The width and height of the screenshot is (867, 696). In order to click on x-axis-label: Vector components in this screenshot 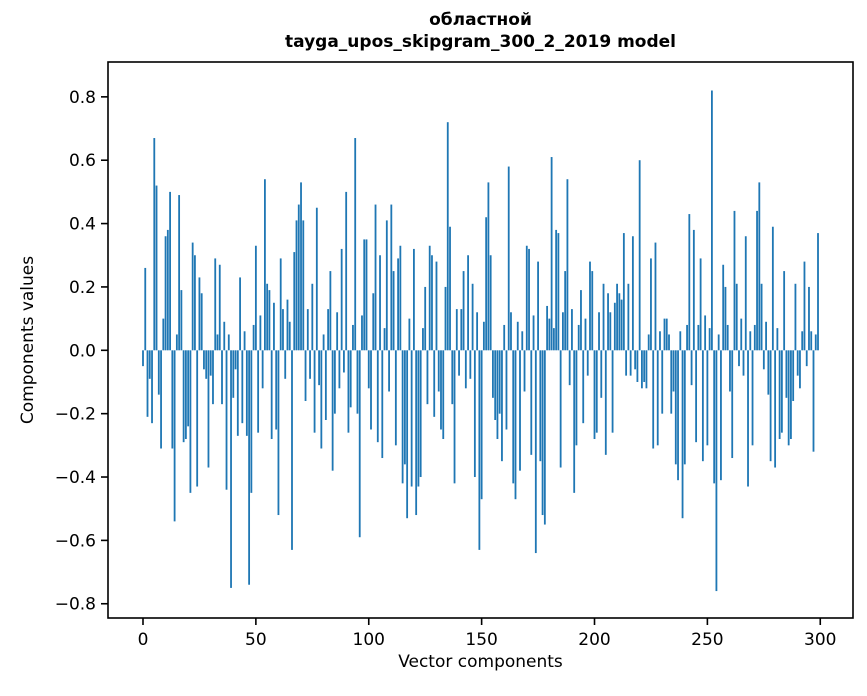, I will do `click(480, 662)`.